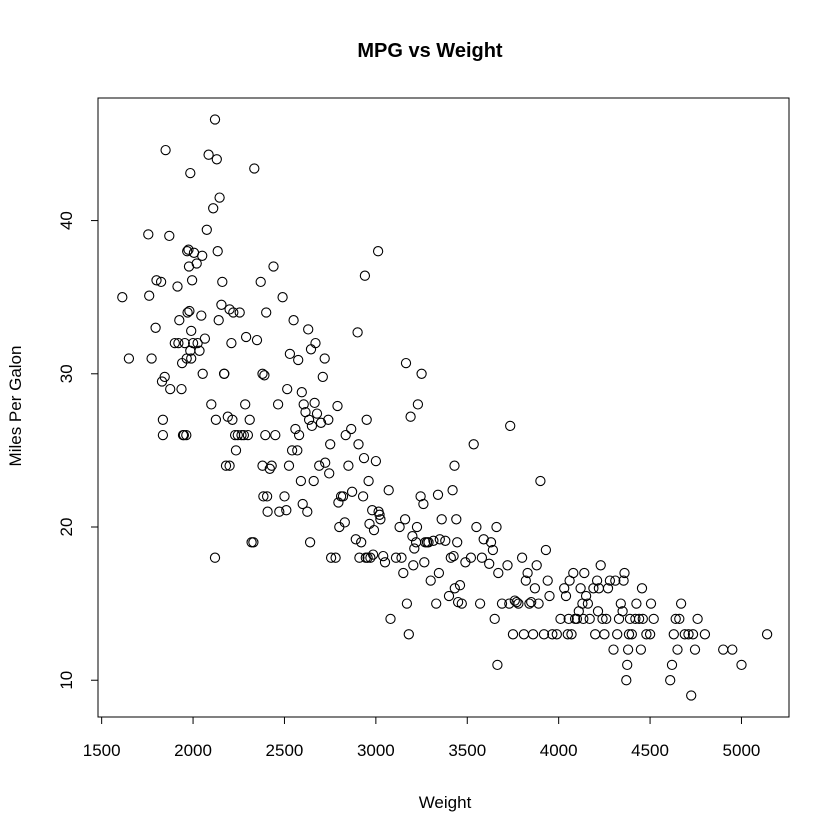 The width and height of the screenshot is (840, 840). What do you see at coordinates (285, 750) in the screenshot?
I see `x-tick-label: 2500` at bounding box center [285, 750].